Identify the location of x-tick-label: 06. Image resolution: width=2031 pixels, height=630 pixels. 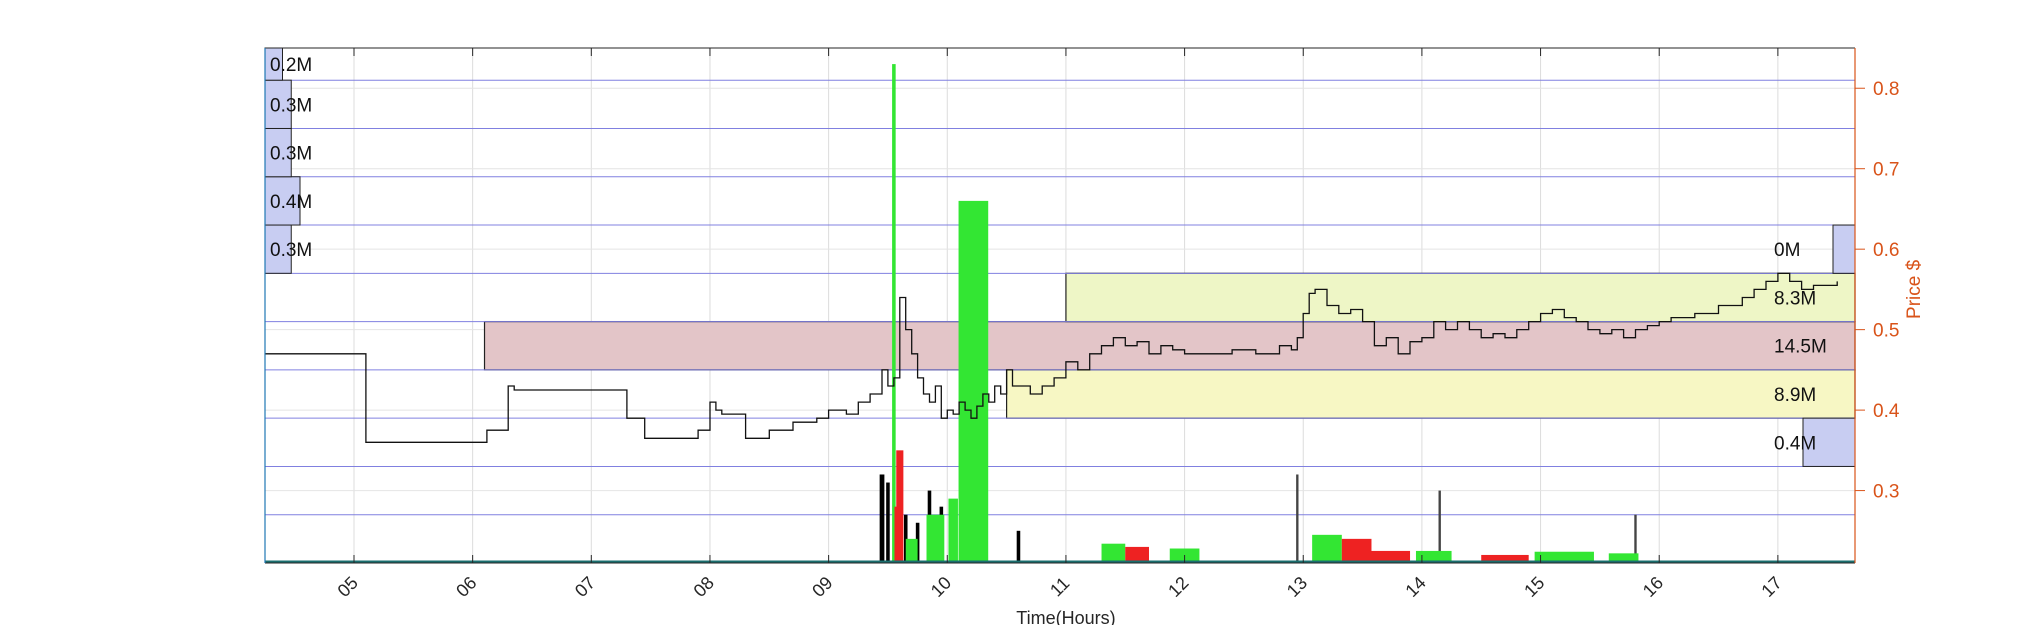
(466, 587).